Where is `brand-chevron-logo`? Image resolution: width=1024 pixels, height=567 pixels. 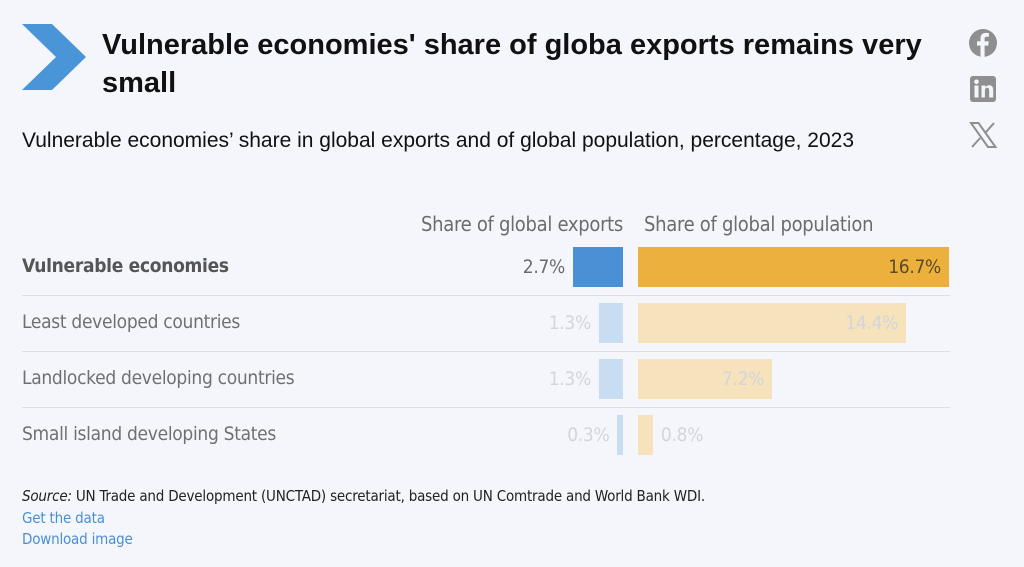
brand-chevron-logo is located at coordinates (54, 57).